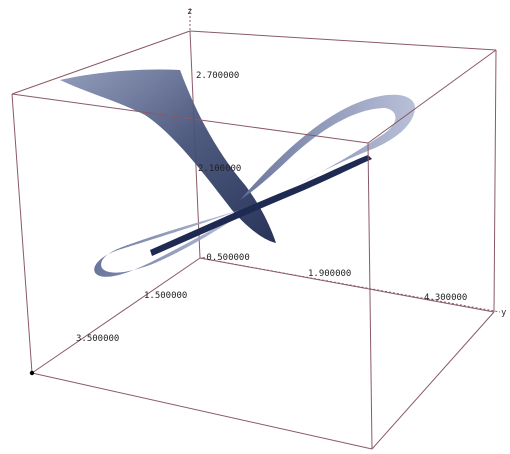 The image size is (510, 454). I want to click on y-tick-label: 1.900000, so click(329, 274).